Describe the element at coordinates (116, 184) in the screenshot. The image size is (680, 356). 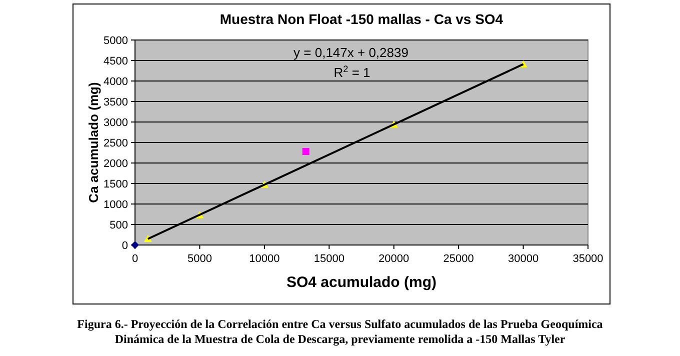
I see `y-tick-label: 1500` at that location.